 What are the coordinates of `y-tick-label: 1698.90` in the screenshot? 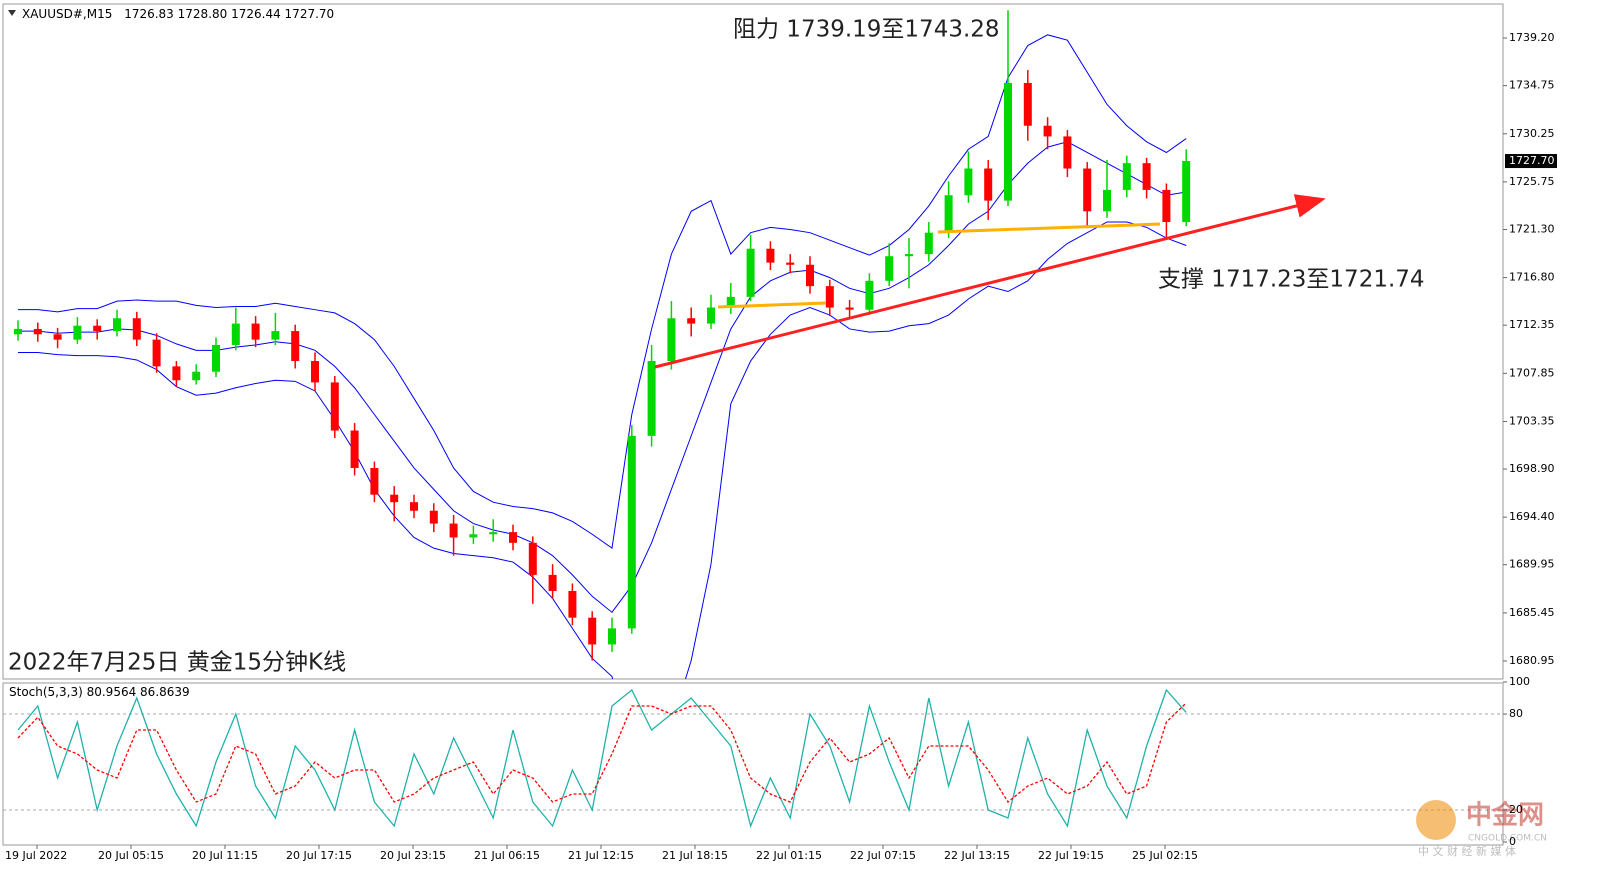 It's located at (1532, 468).